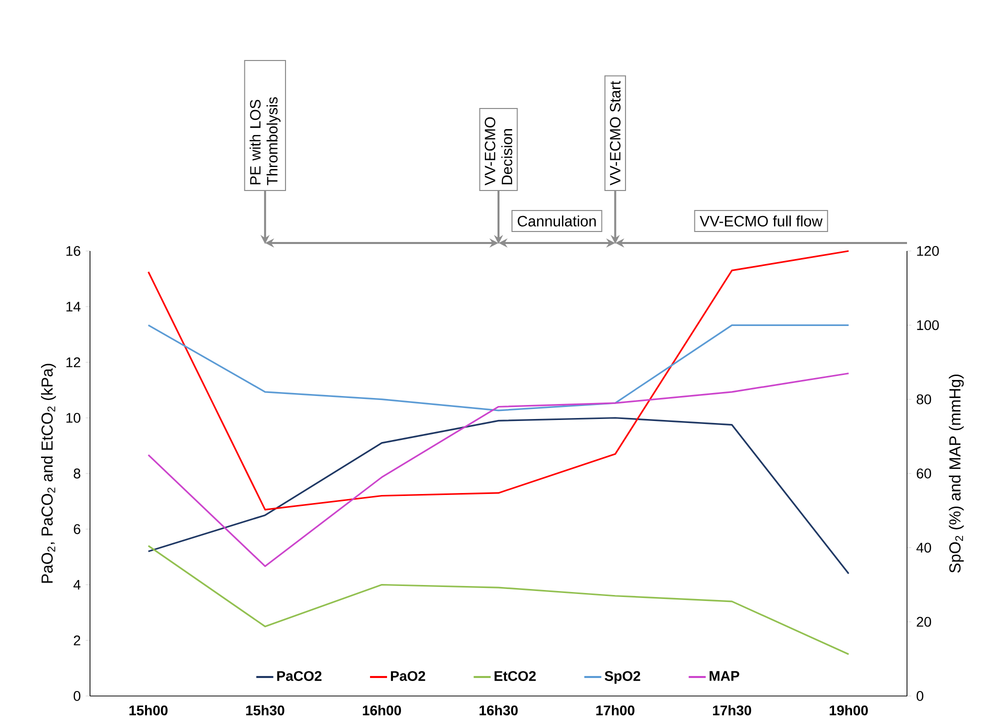 The image size is (994, 728). What do you see at coordinates (73, 362) in the screenshot?
I see `y-tick-label: 12` at bounding box center [73, 362].